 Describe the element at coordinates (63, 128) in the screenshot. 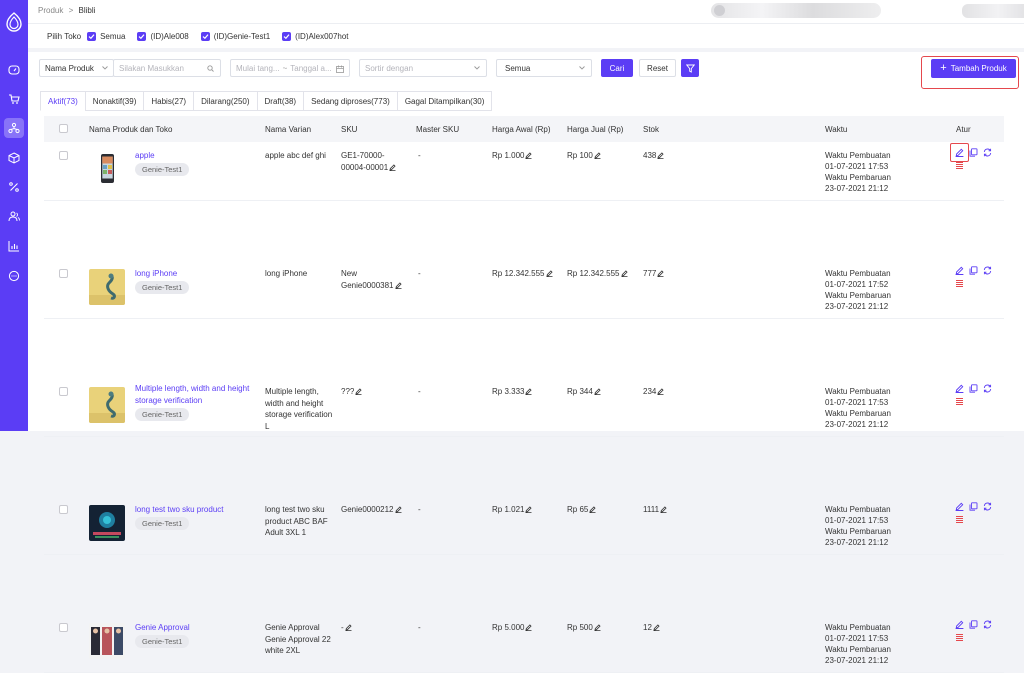

I see `select-all-checkbox` at that location.